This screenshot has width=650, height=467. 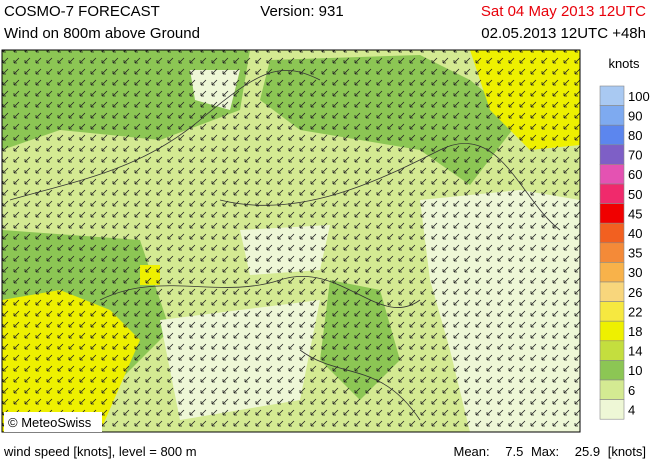 What do you see at coordinates (635, 292) in the screenshot?
I see `legend-label: 26` at bounding box center [635, 292].